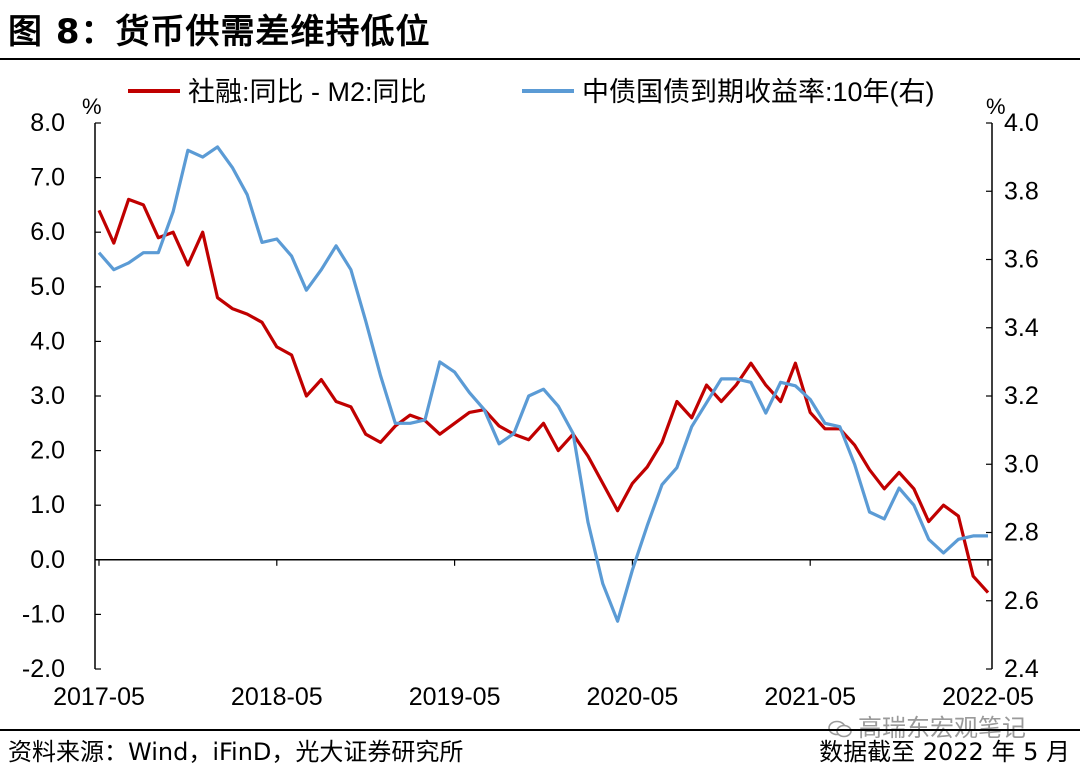  Describe the element at coordinates (99, 697) in the screenshot. I see `x-tick-label: 2017-05` at that location.